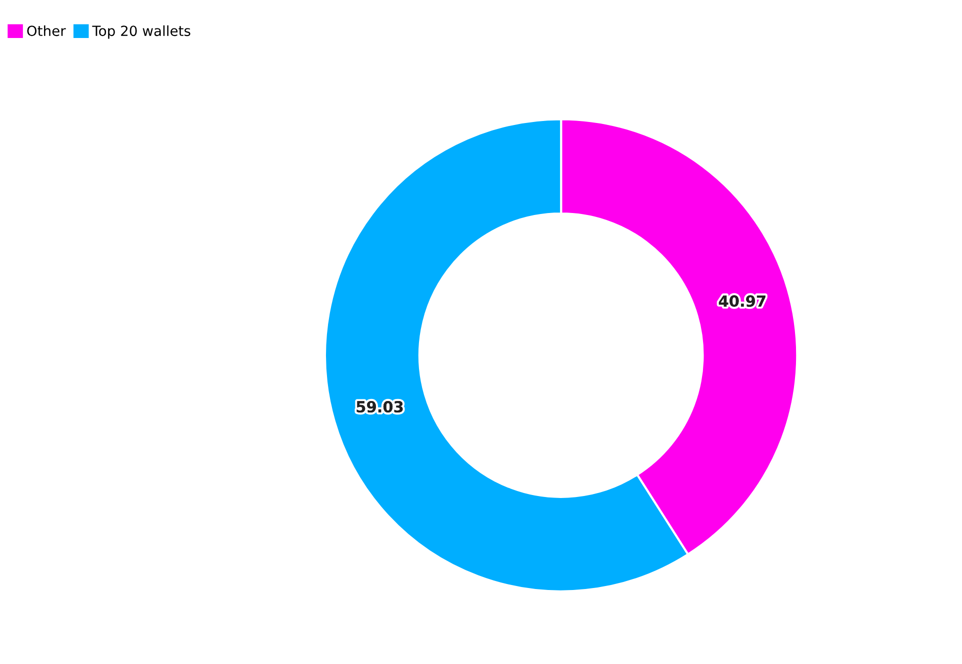  I want to click on data-label: 40.97, so click(742, 301).